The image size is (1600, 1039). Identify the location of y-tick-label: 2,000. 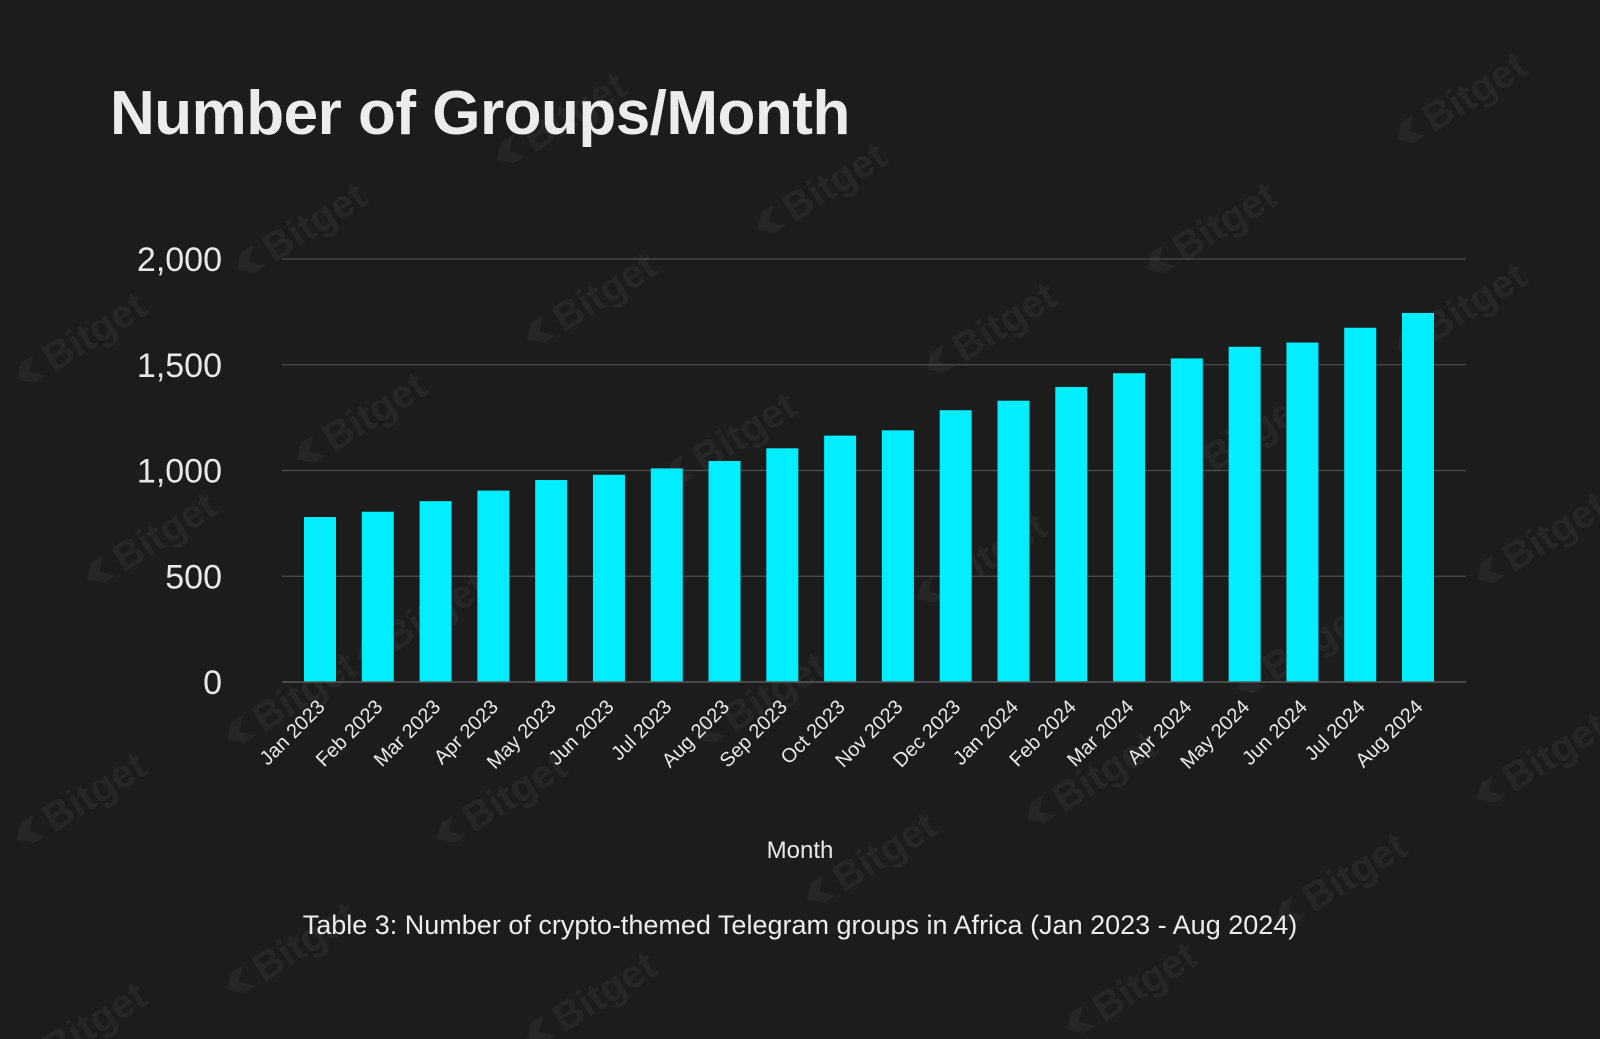
(179, 260).